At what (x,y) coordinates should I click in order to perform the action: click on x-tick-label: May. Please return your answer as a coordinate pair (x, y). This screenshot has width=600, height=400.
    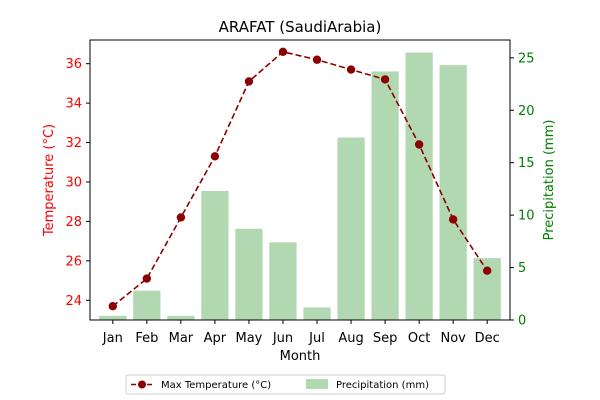
    Looking at the image, I should click on (249, 338).